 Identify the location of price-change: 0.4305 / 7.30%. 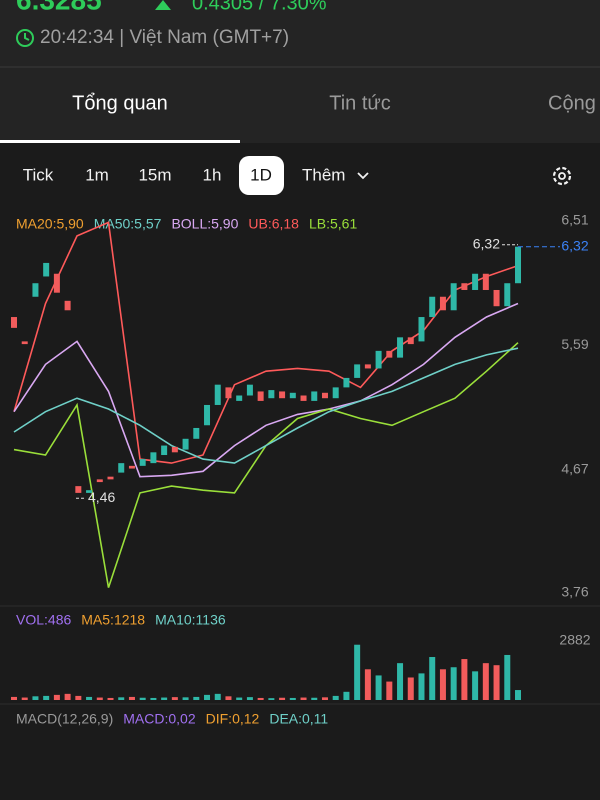
(259, 7).